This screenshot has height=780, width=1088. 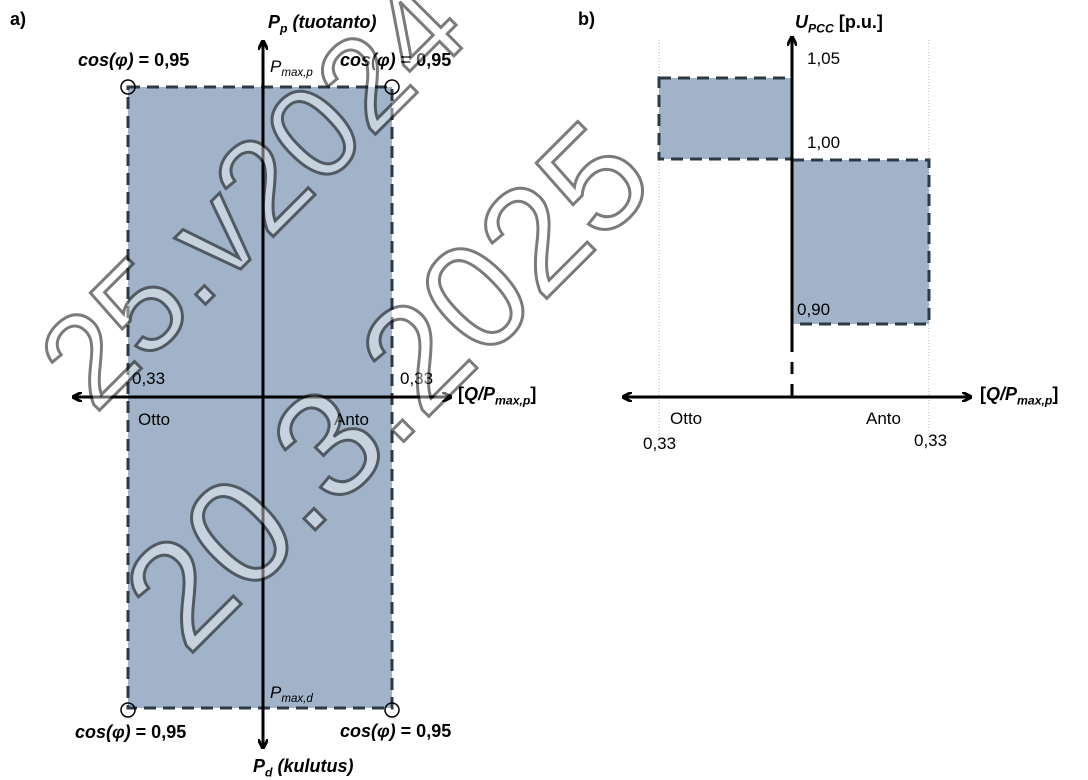 What do you see at coordinates (134, 60) in the screenshot?
I see `cos-phi-top-left: cos(φ) = 0,95` at bounding box center [134, 60].